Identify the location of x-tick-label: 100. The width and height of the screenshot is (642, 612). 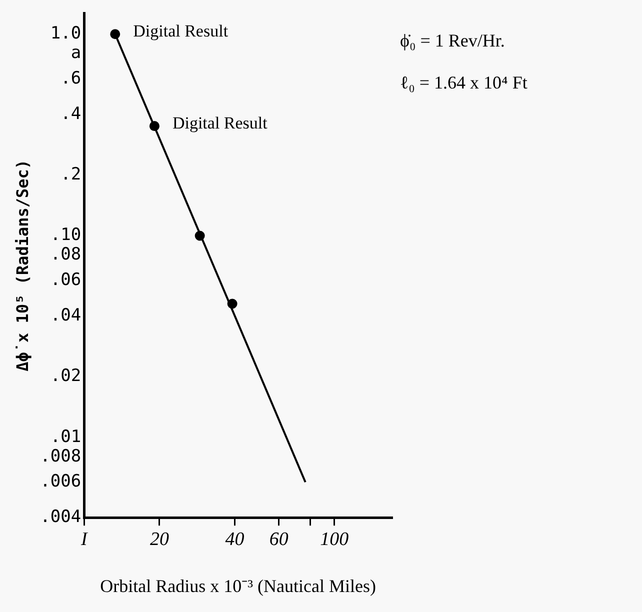
(335, 539).